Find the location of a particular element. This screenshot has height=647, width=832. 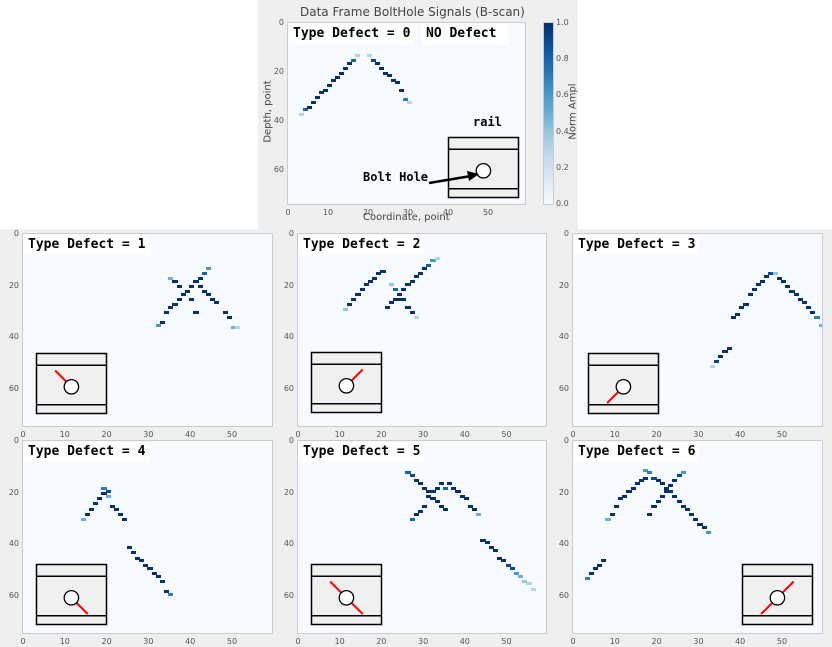

colorbar-tick-label: 0.0 is located at coordinates (562, 203).